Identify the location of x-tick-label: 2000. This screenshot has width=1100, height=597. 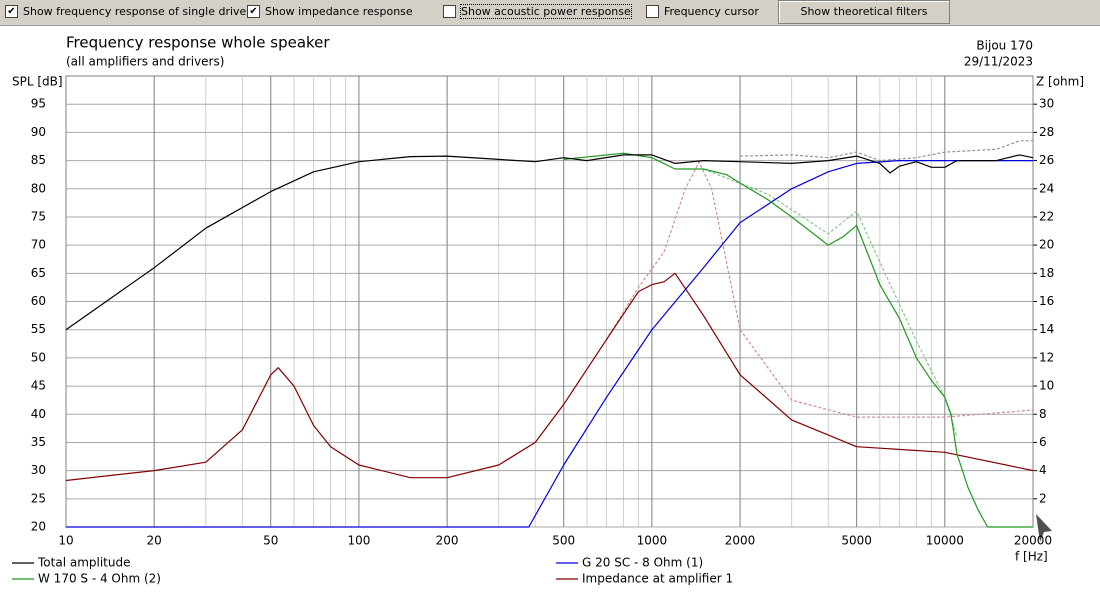
(740, 541).